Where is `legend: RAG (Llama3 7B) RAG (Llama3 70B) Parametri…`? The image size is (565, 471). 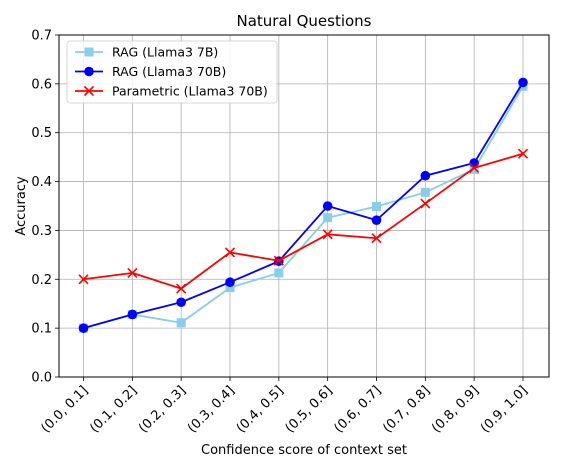
legend: RAG (Llama3 7B) RAG (Llama3 70B) Parametri… is located at coordinates (172, 72).